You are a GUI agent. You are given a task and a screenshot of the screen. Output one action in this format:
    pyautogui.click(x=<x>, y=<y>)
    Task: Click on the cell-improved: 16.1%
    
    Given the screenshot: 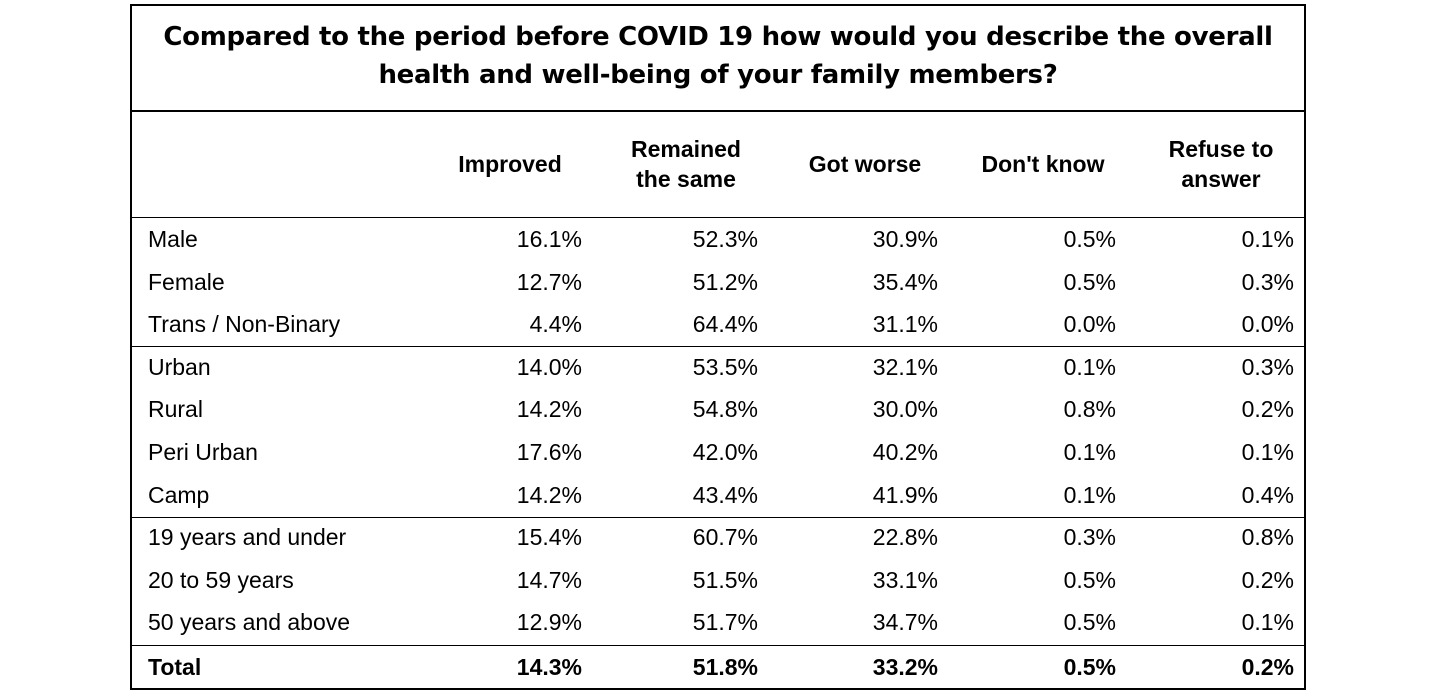 What is the action you would take?
    pyautogui.click(x=549, y=239)
    